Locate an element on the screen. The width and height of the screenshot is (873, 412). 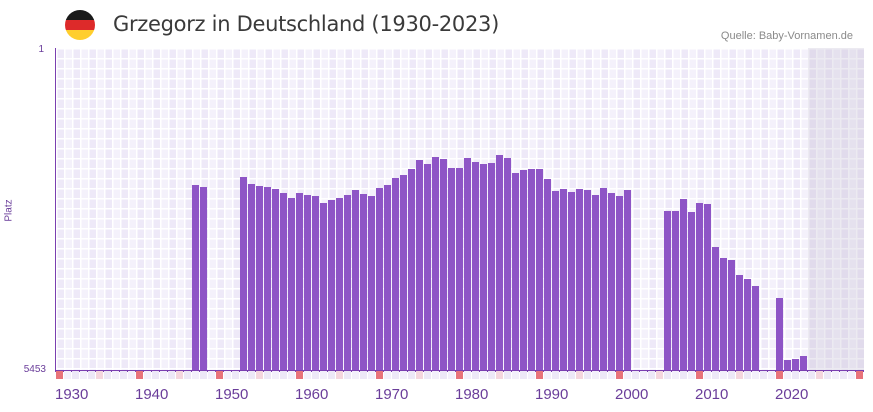
year-marker-1944 is located at coordinates (171, 375).